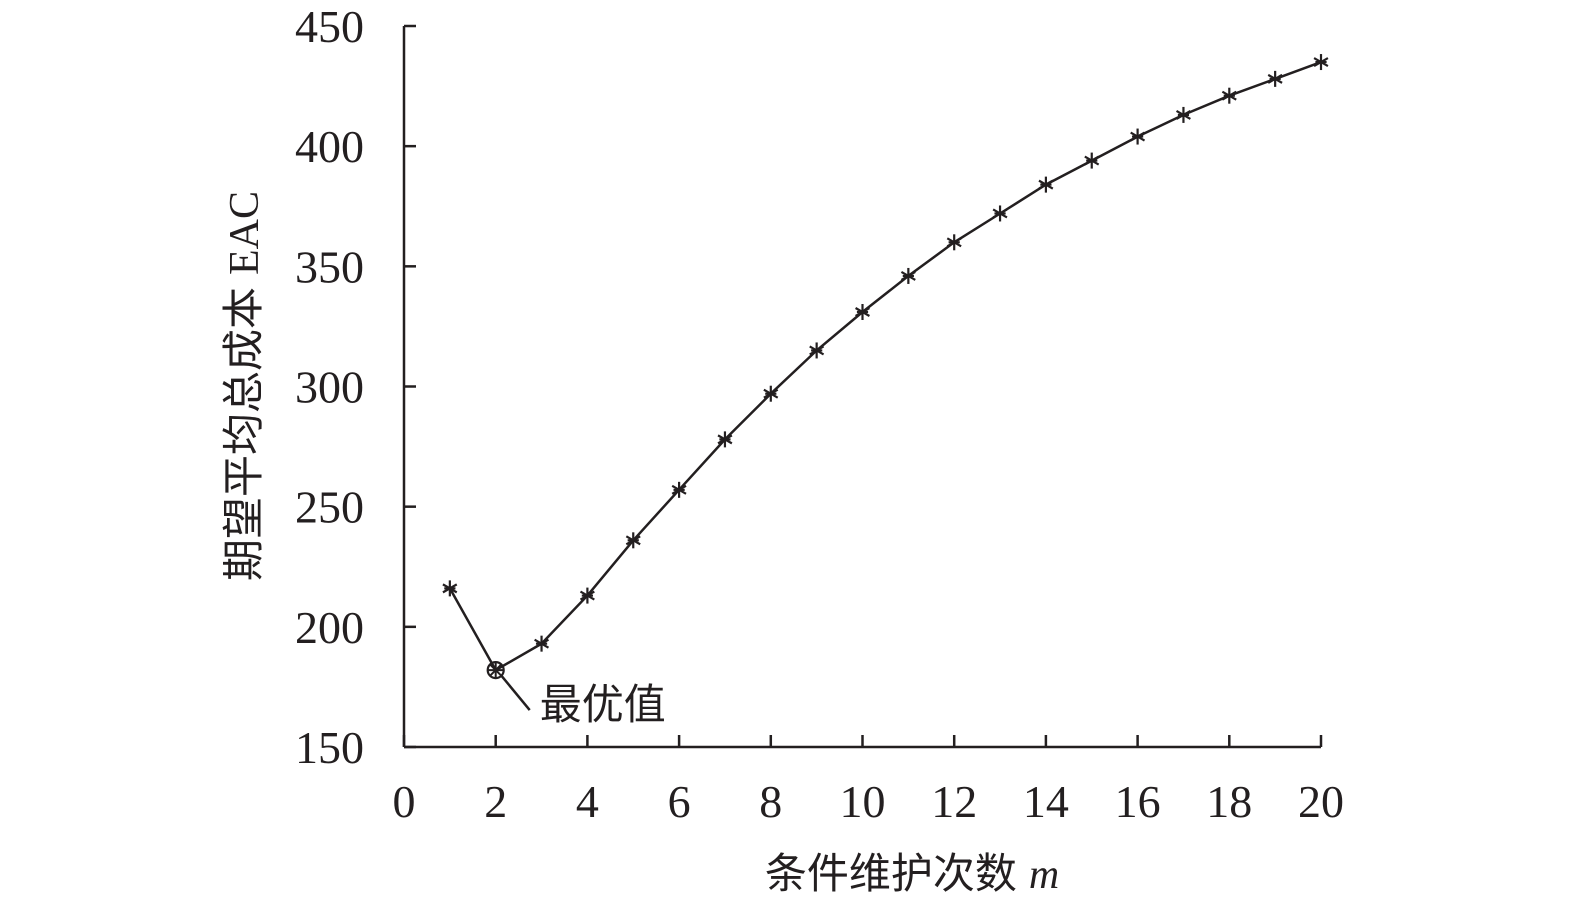  Describe the element at coordinates (587, 801) in the screenshot. I see `x-tick-label: 4` at that location.